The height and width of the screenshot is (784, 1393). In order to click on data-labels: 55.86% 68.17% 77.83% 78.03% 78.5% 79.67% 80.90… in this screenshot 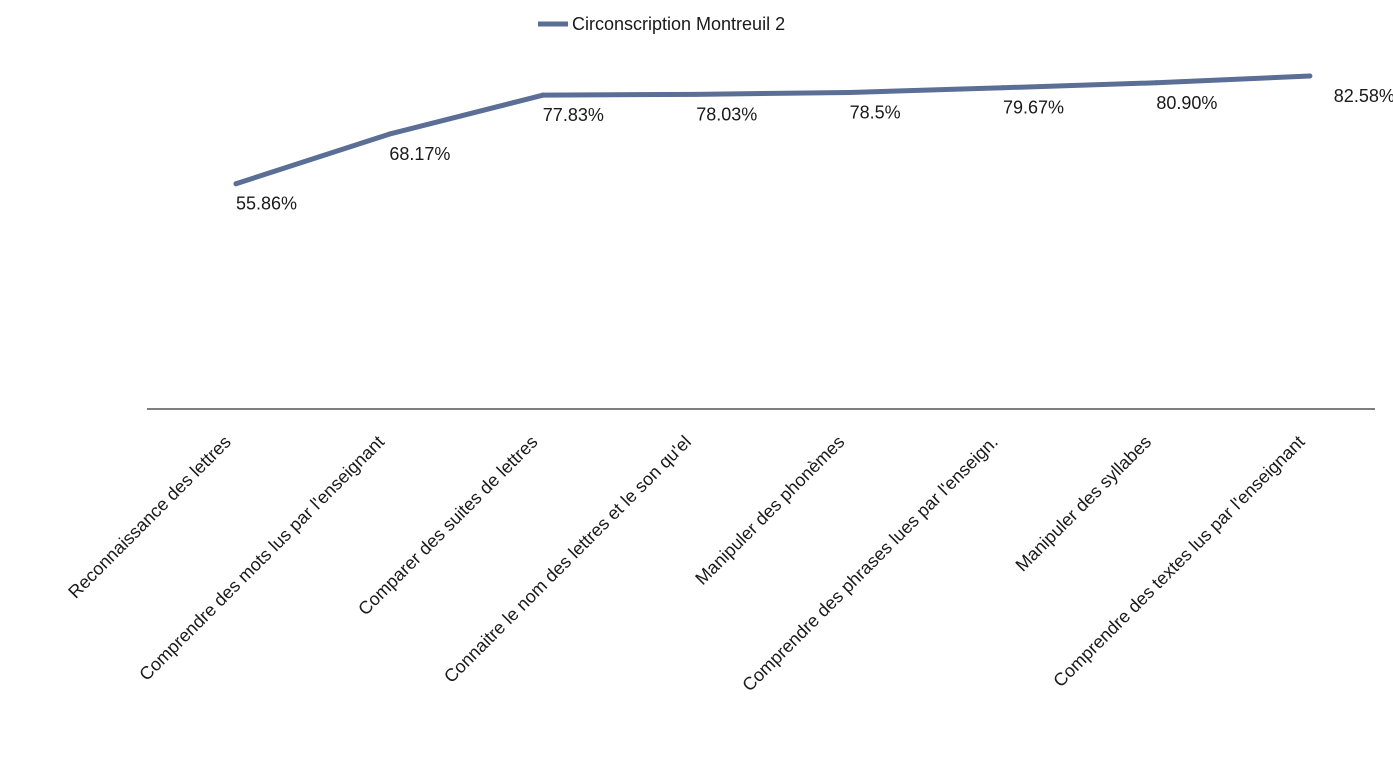, I will do `click(814, 150)`.